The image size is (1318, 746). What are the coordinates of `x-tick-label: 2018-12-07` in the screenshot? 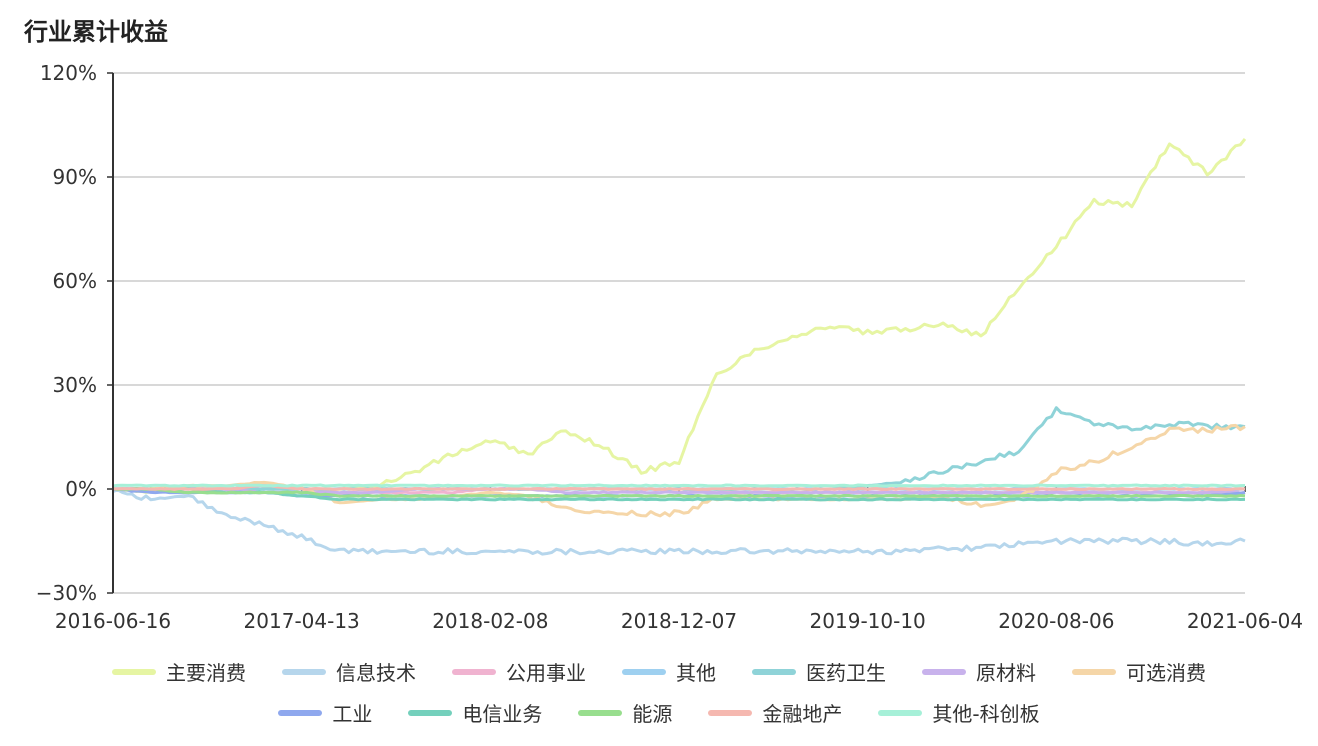 It's located at (679, 621).